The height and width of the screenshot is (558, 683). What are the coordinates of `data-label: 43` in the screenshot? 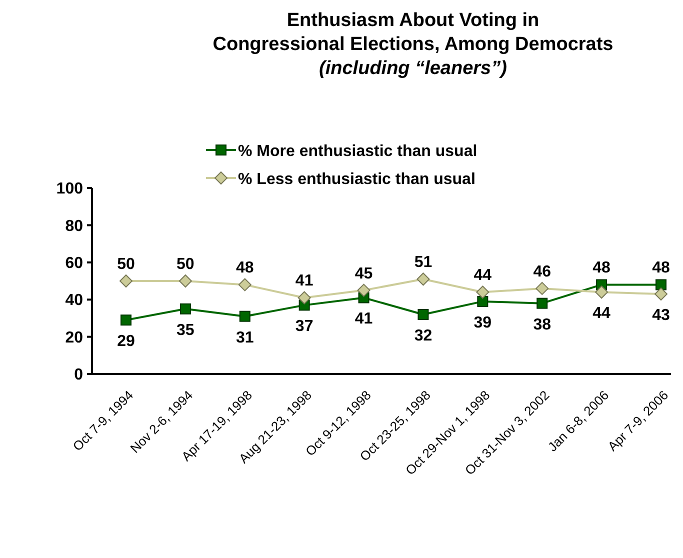 It's located at (661, 315).